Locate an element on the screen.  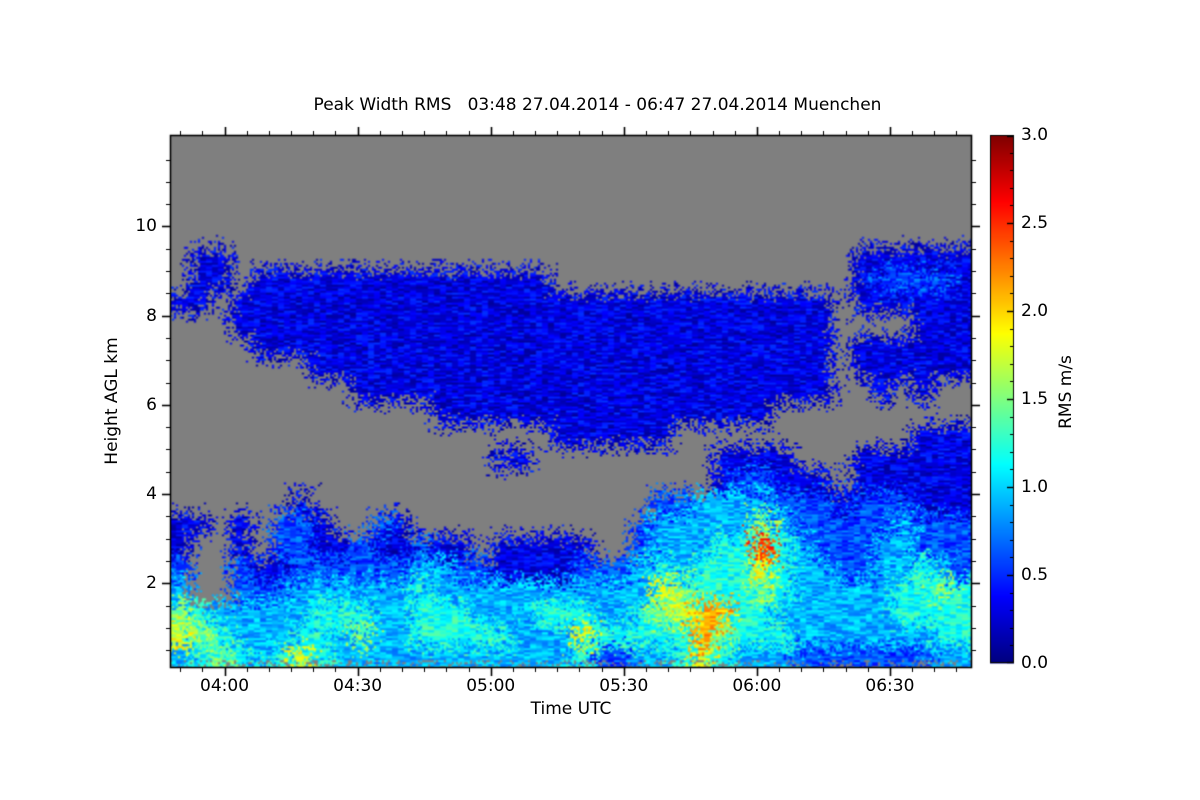
y-tick-label: 10 is located at coordinates (146, 226).